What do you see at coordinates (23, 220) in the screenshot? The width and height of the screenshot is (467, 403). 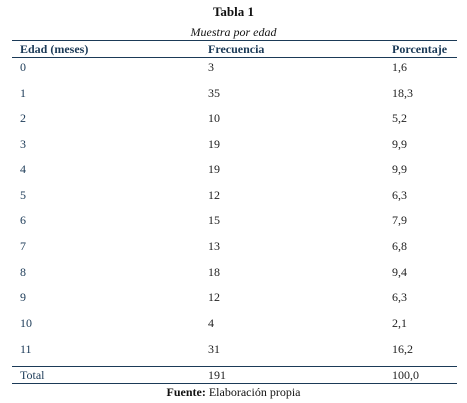 I see `cell-edad: 6` at bounding box center [23, 220].